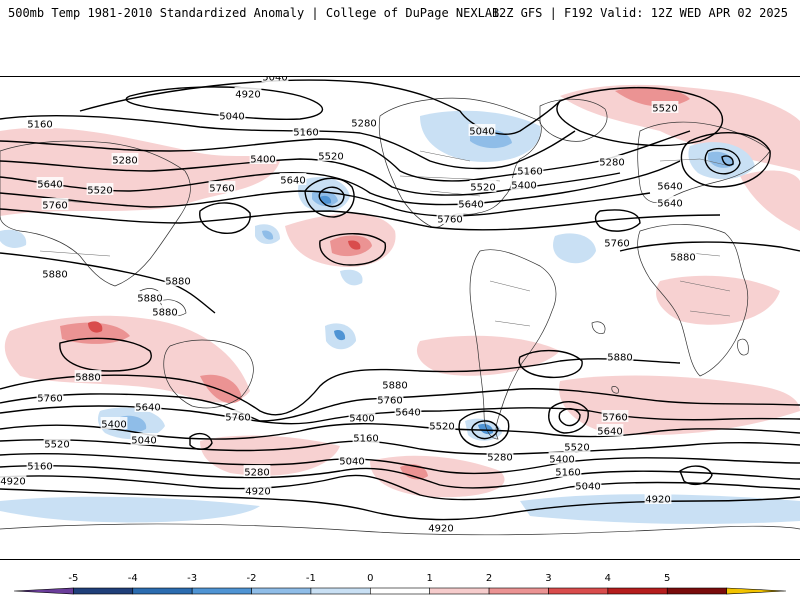 This screenshot has width=800, height=600. I want to click on contour-low-pacific-inner, so click(331, 197).